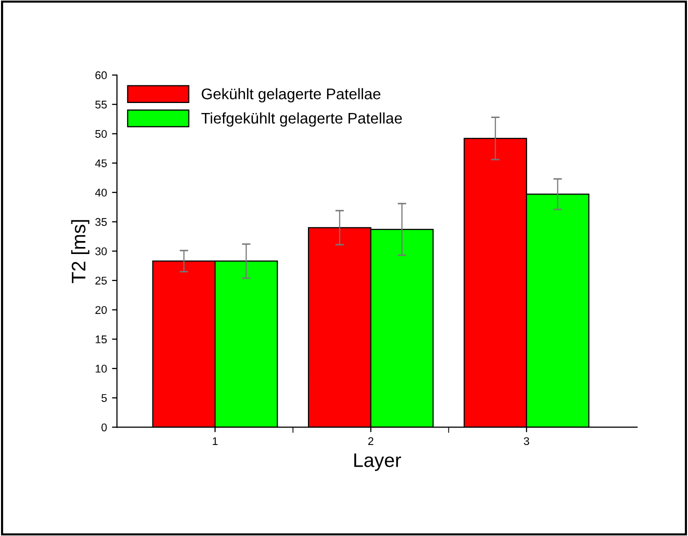  Describe the element at coordinates (101, 134) in the screenshot. I see `y-tick-label: 50` at that location.